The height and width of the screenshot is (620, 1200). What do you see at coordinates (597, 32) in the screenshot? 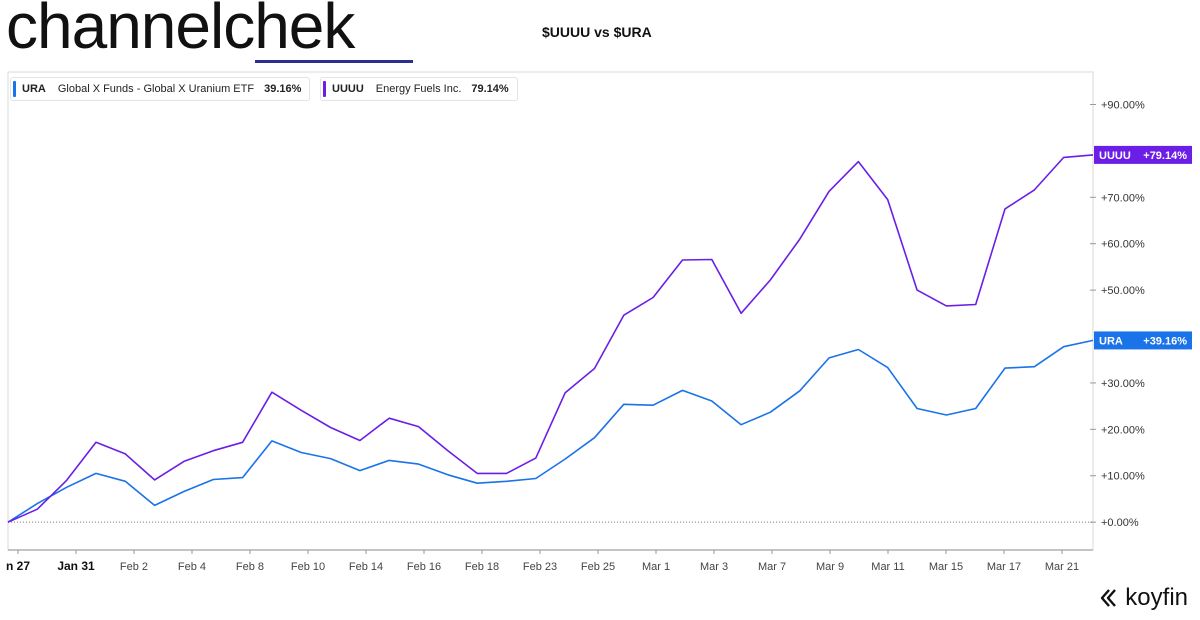
I see `chart-title: $UUUU vs $URA` at bounding box center [597, 32].